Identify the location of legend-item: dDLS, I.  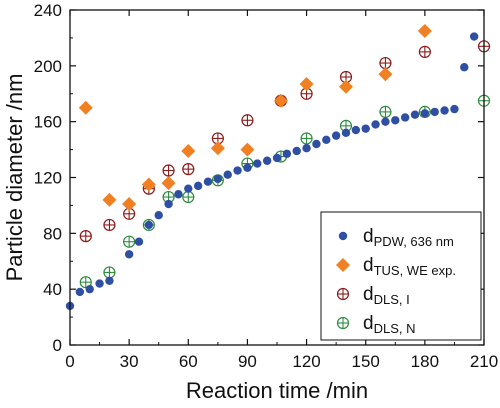
(373, 295).